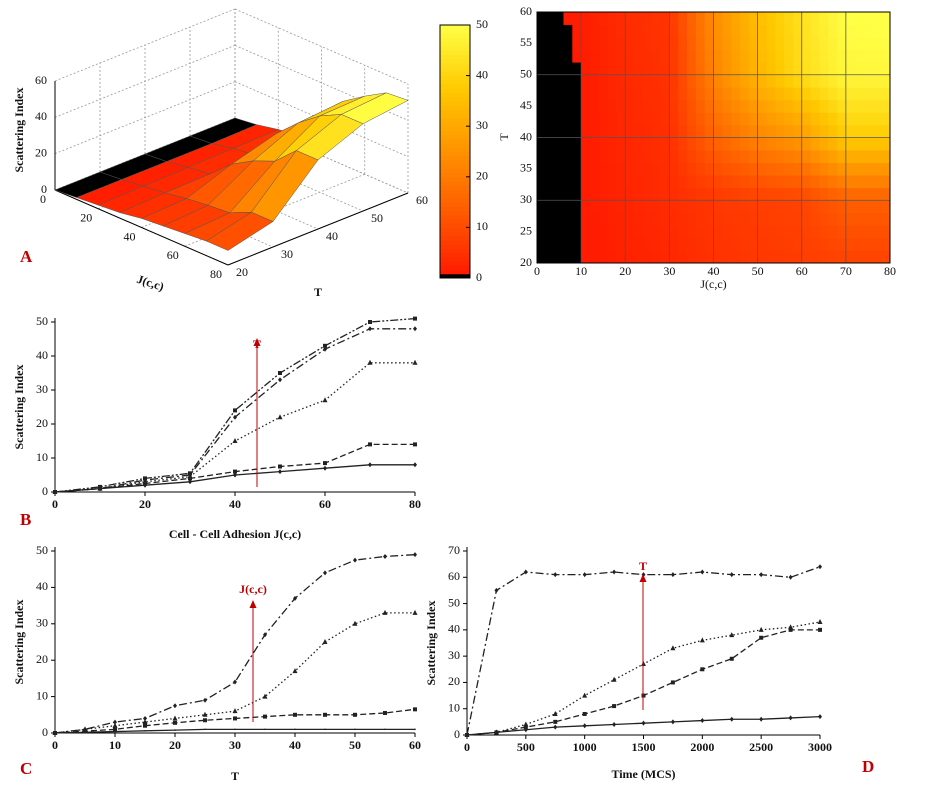  I want to click on x-tick-label: 60, so click(173, 255).